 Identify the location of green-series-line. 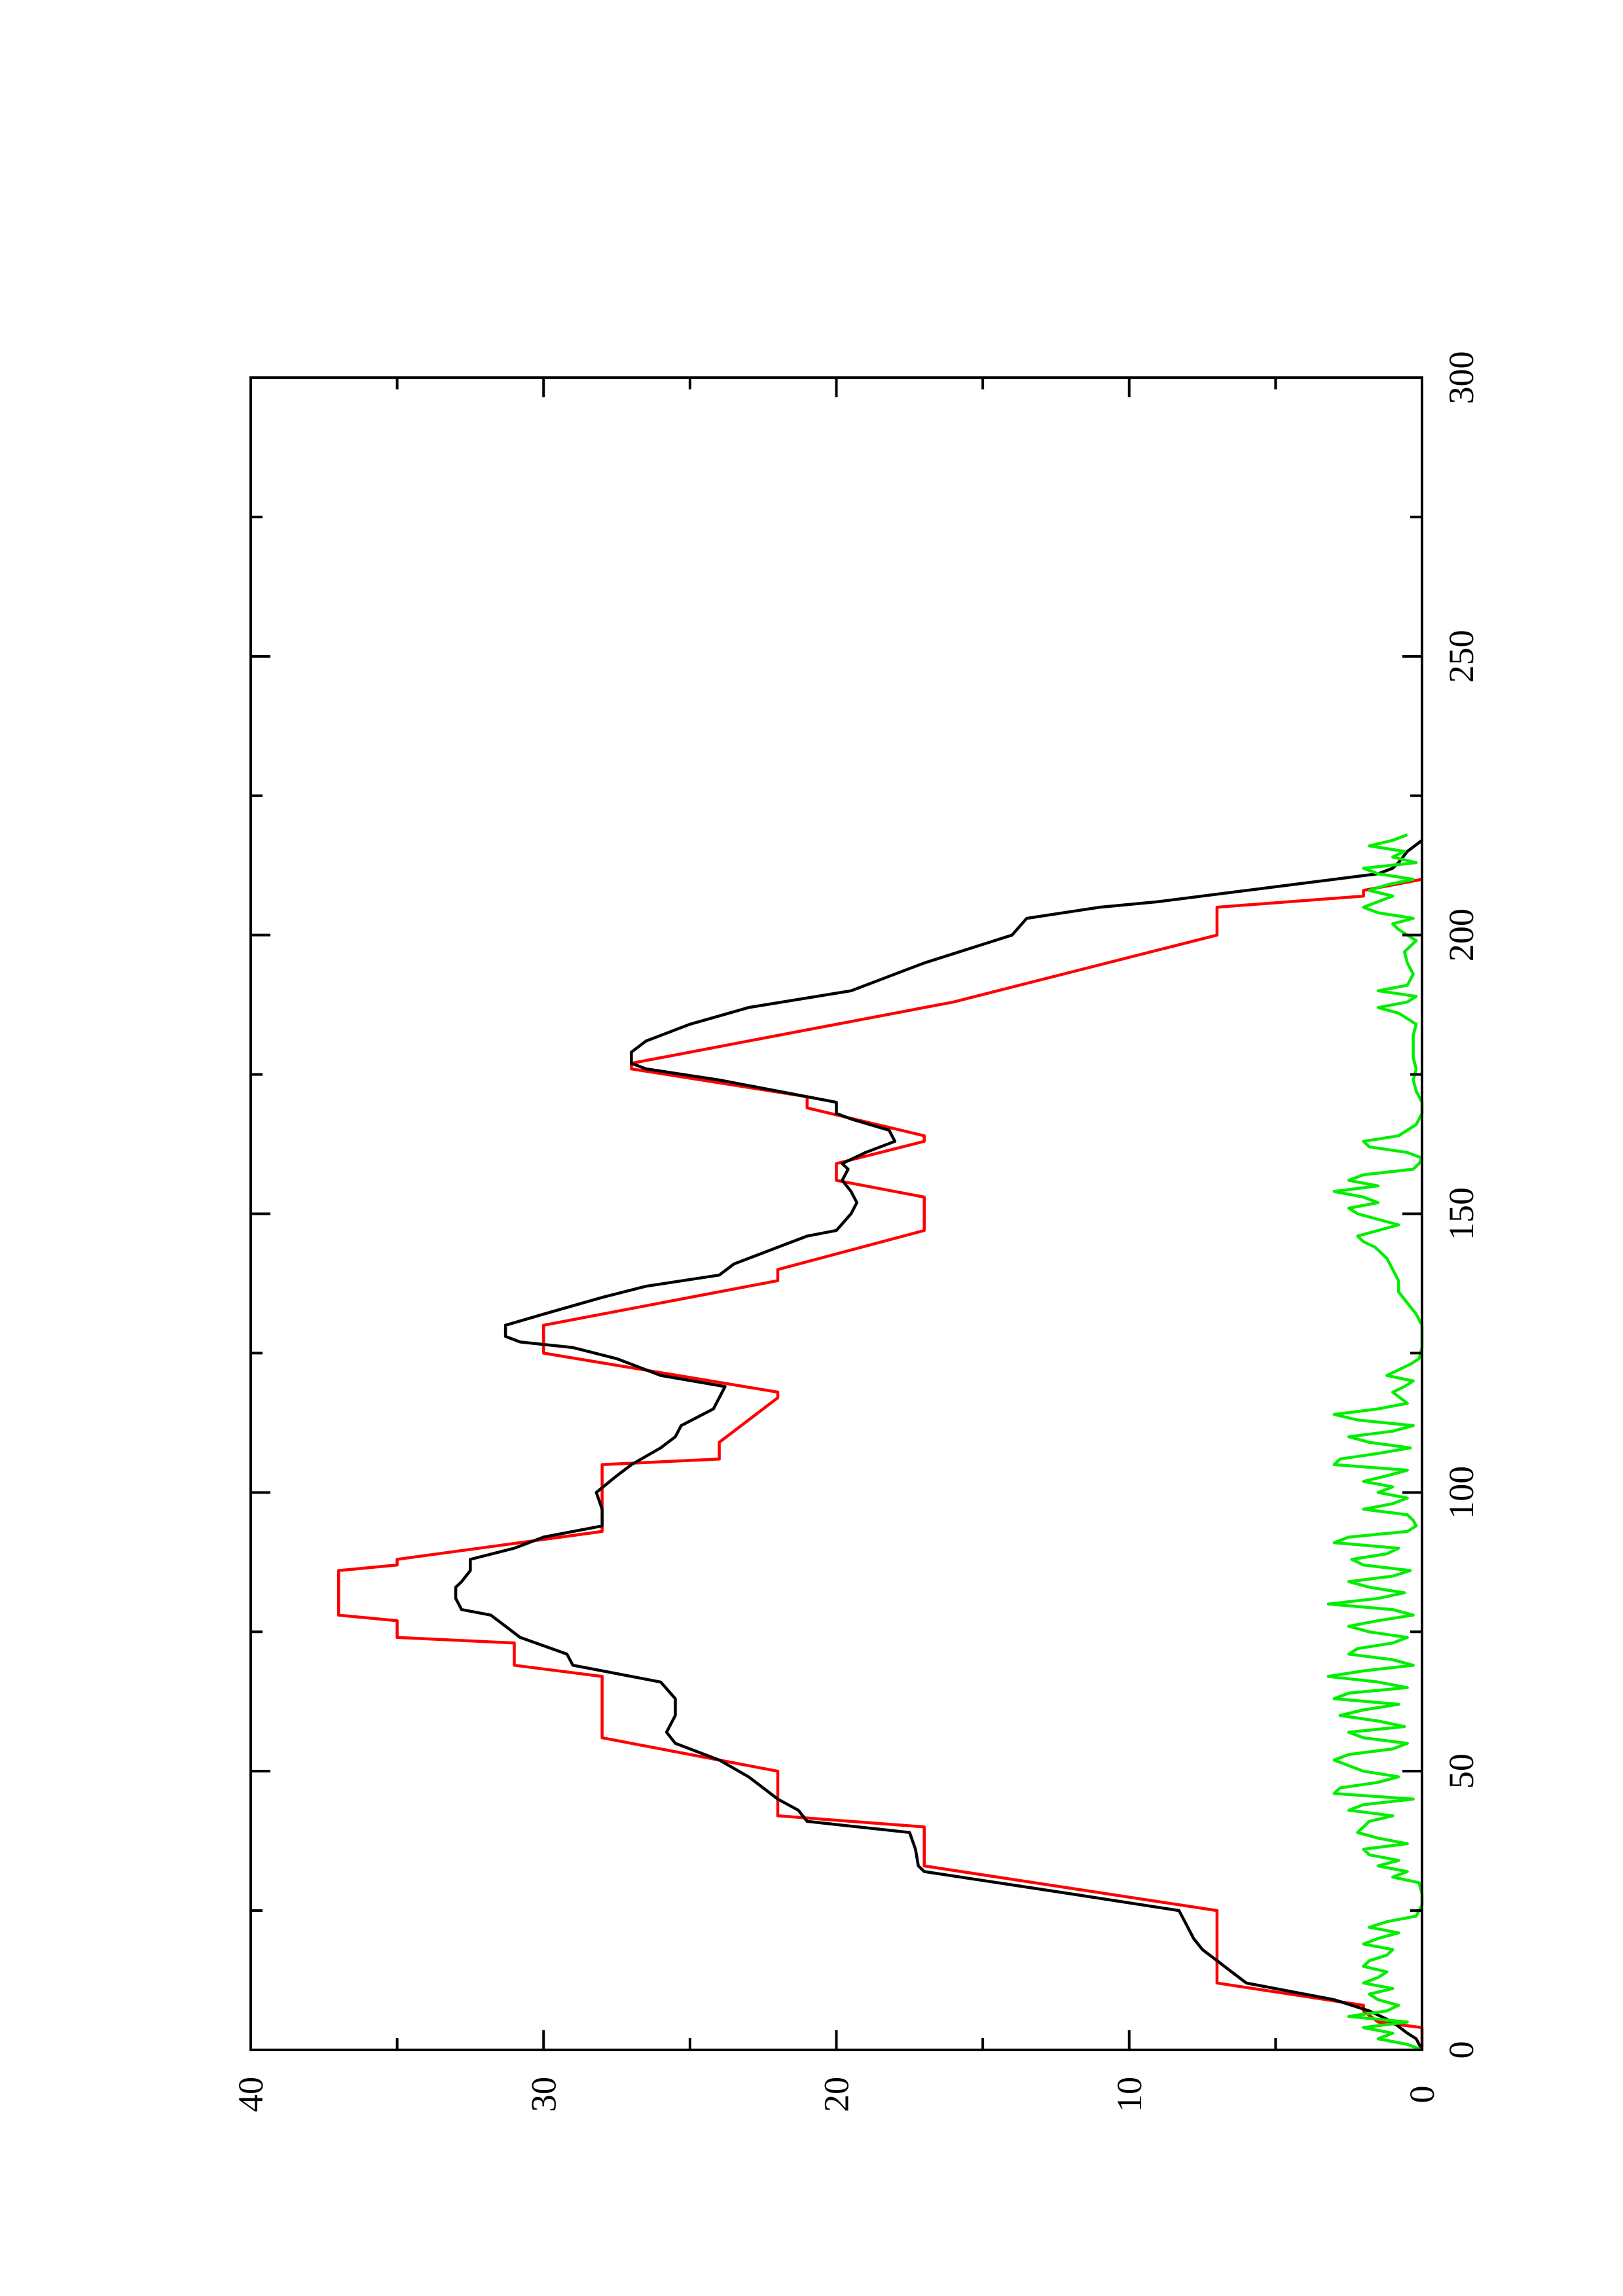
(1375, 1442).